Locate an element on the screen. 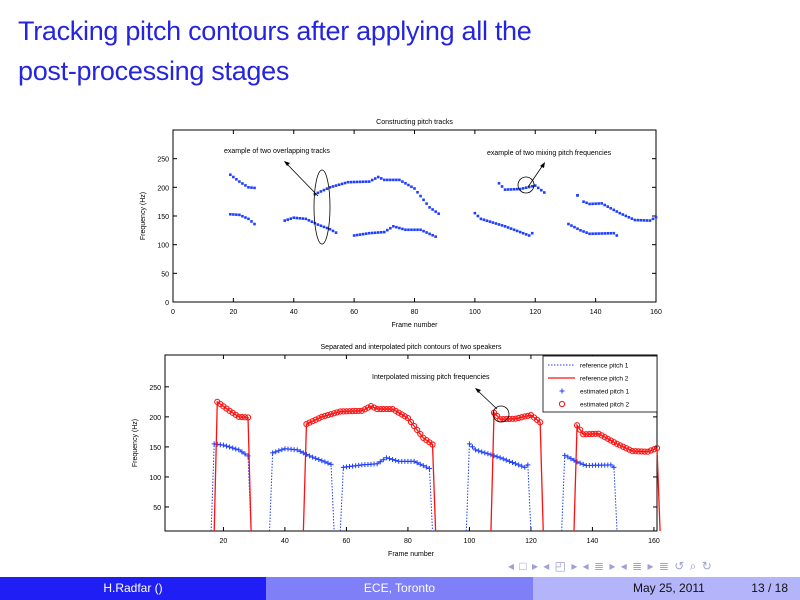 This screenshot has width=800, height=600. beamer-navigation-symbols: ◂ □ ▸ ◂ ◰ ▸ ◂ ≣ ▸ ◂ ≣ ▸ ≣ ↺ ⌕ ↻ is located at coordinates (610, 566).